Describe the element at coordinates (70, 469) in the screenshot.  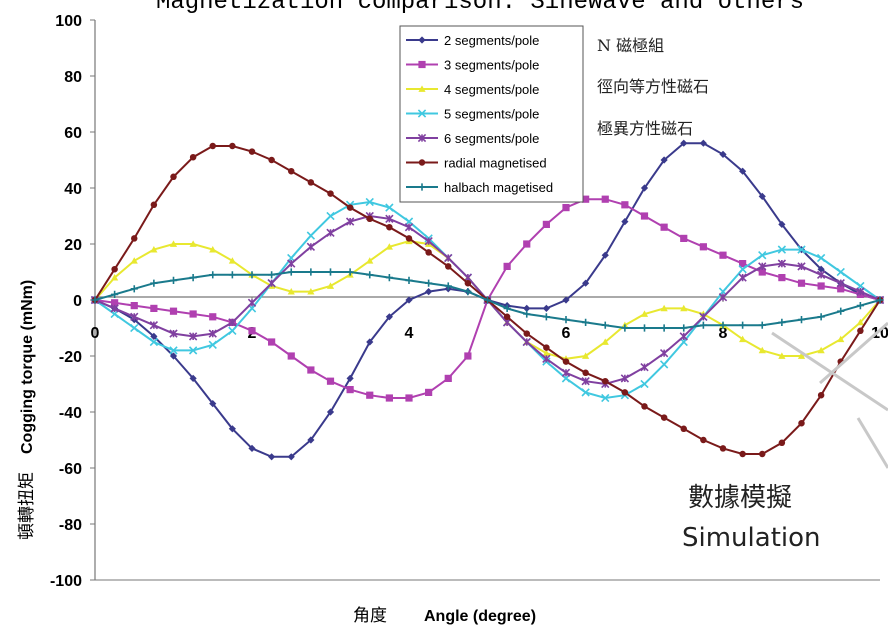
I see `y-tick-label: -60` at that location.